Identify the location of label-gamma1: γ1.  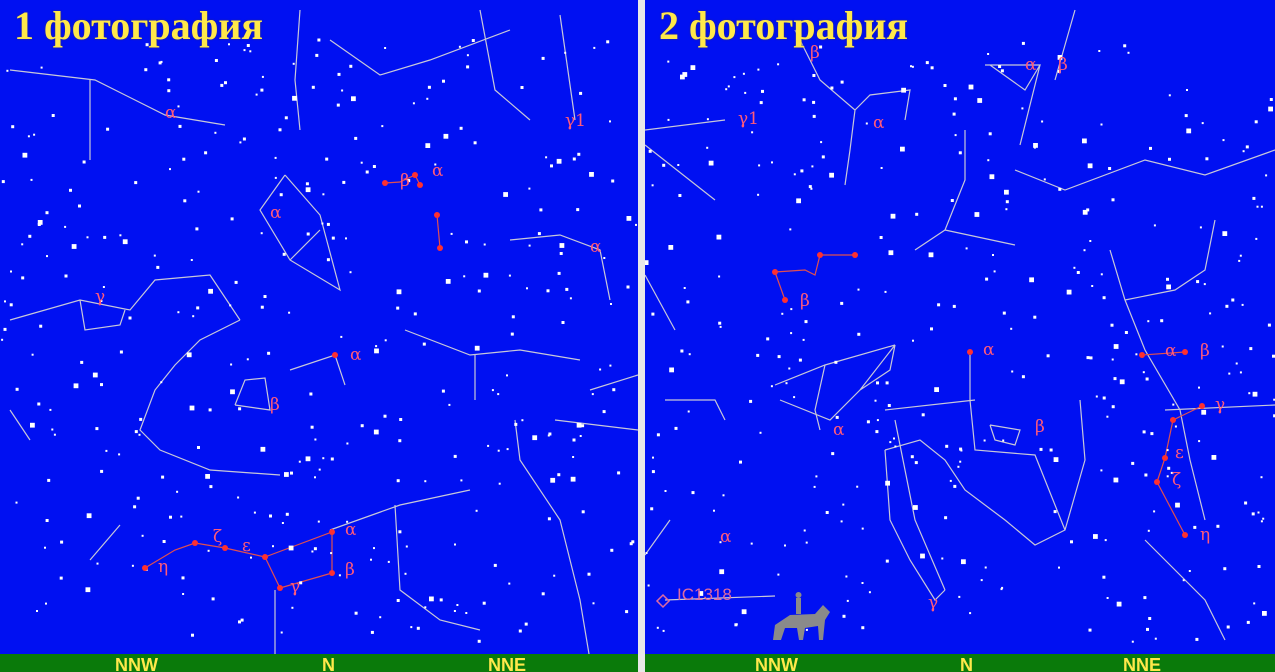
(748, 119).